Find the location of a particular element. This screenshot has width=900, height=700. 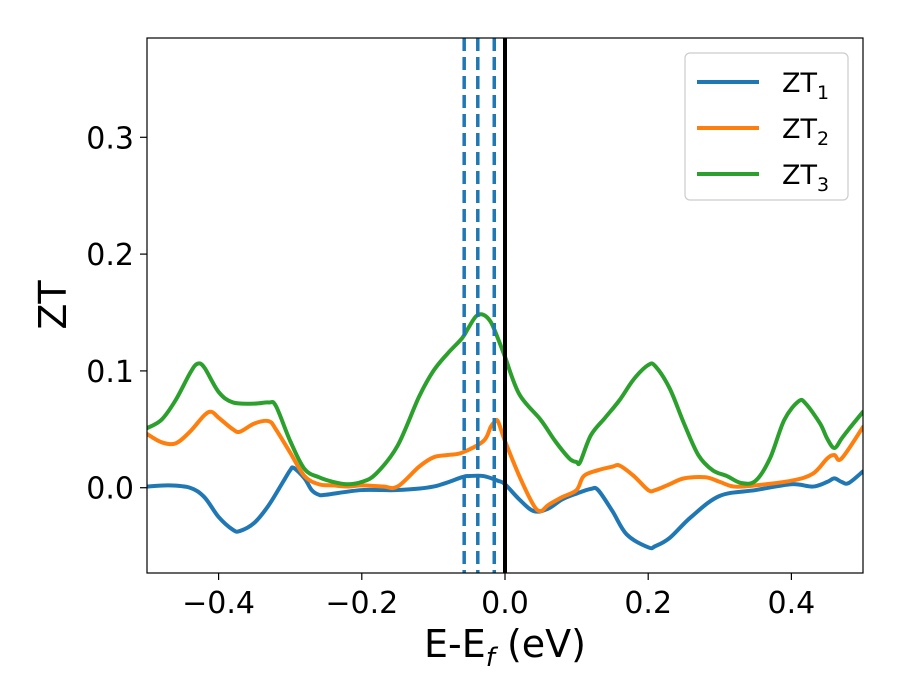

legend-box is located at coordinates (766, 126).